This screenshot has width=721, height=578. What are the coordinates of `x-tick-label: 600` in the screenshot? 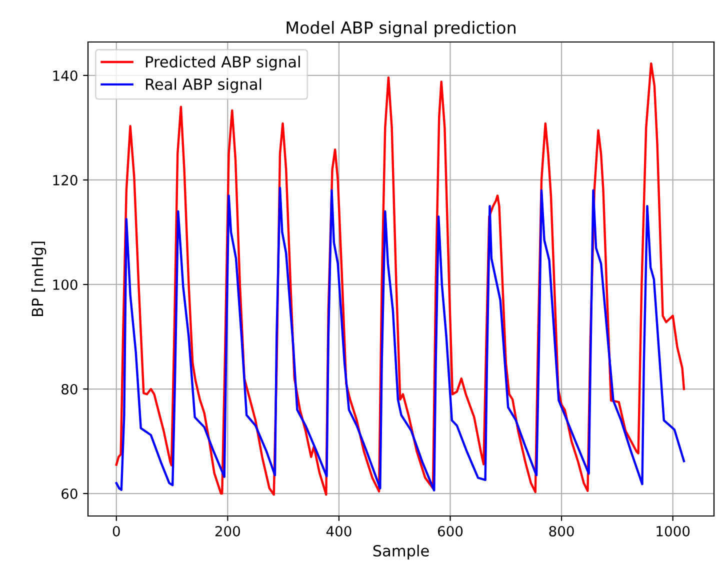 It's located at (450, 531).